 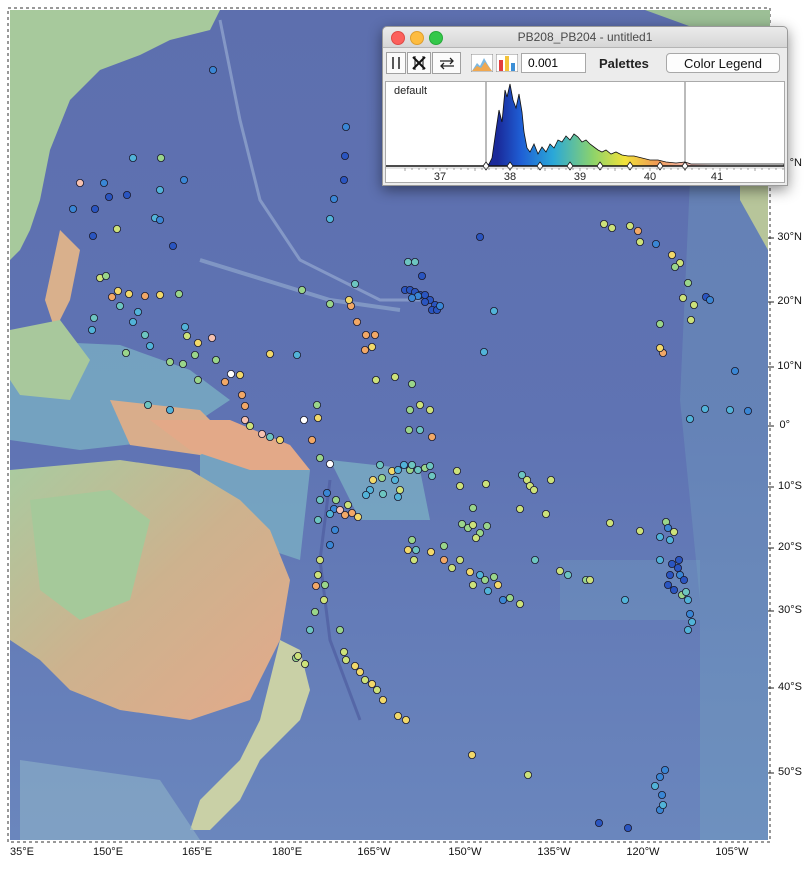 I want to click on histogram-chart: 37 38 39 40 41, so click(x=585, y=132).